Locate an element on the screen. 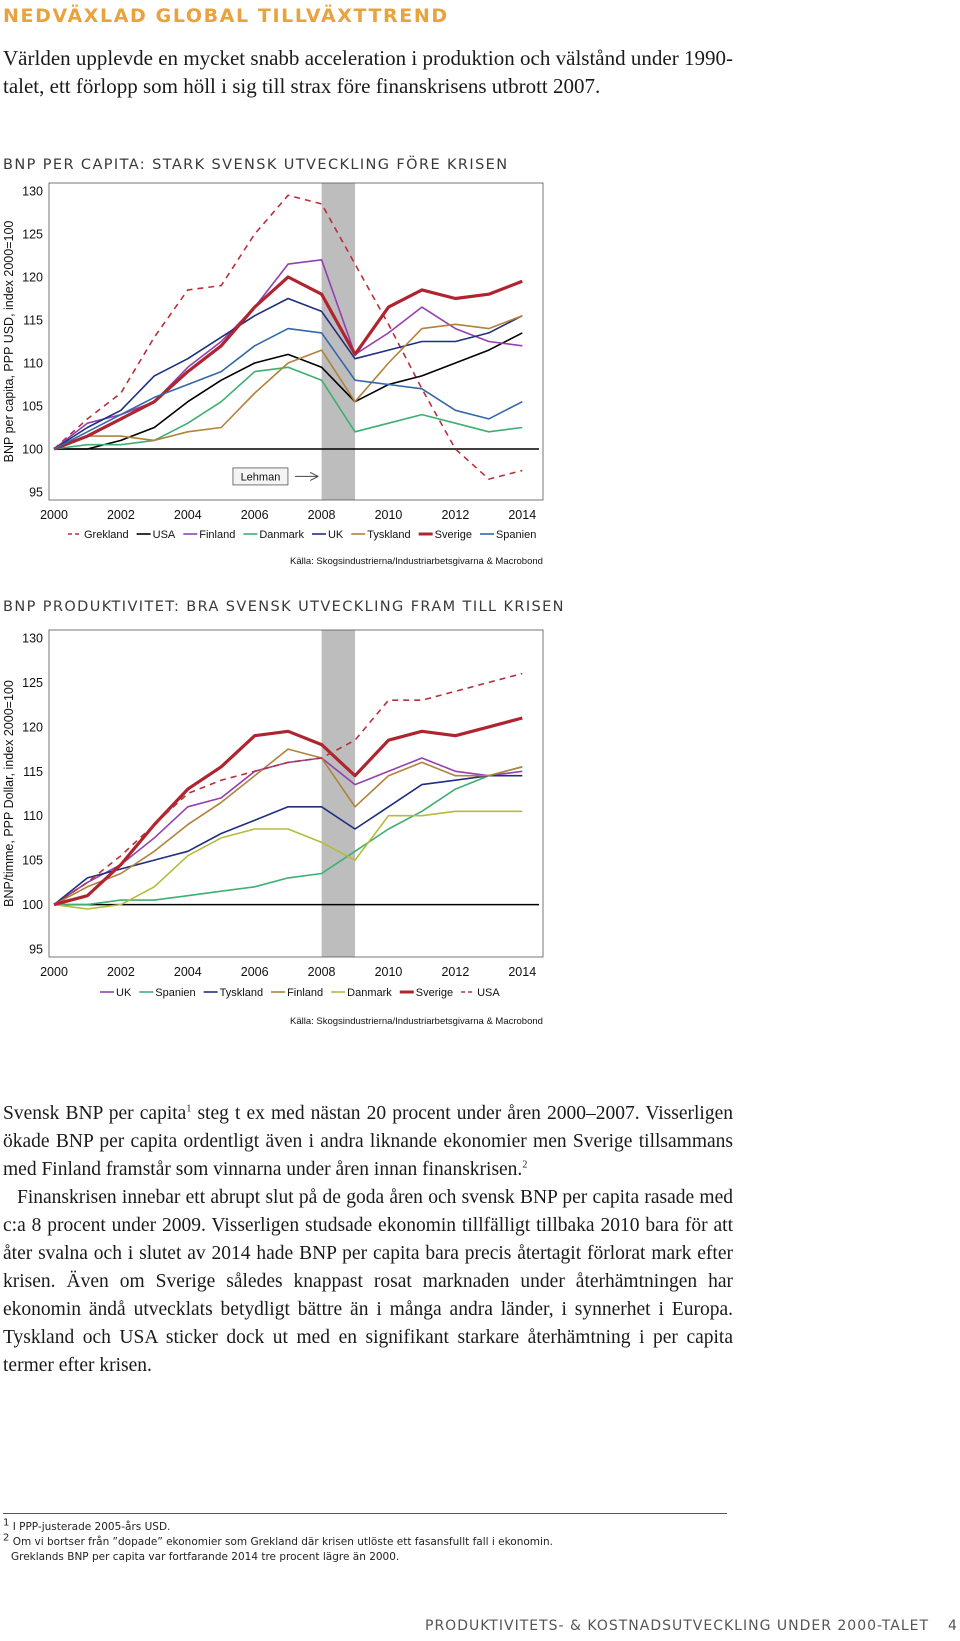  chart1-ytick-130: 130 is located at coordinates (32, 192).